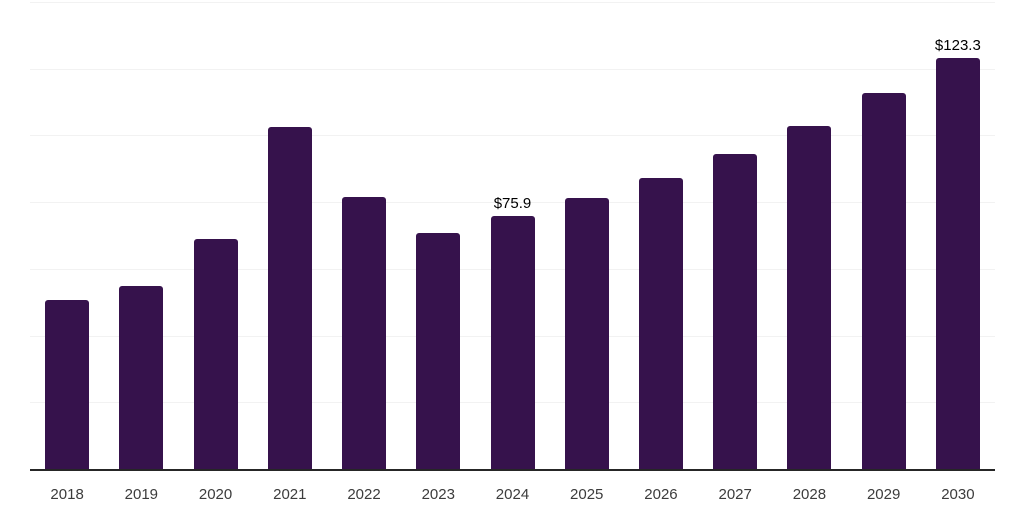  Describe the element at coordinates (957, 46) in the screenshot. I see `data-label-2030: $123.3` at that location.